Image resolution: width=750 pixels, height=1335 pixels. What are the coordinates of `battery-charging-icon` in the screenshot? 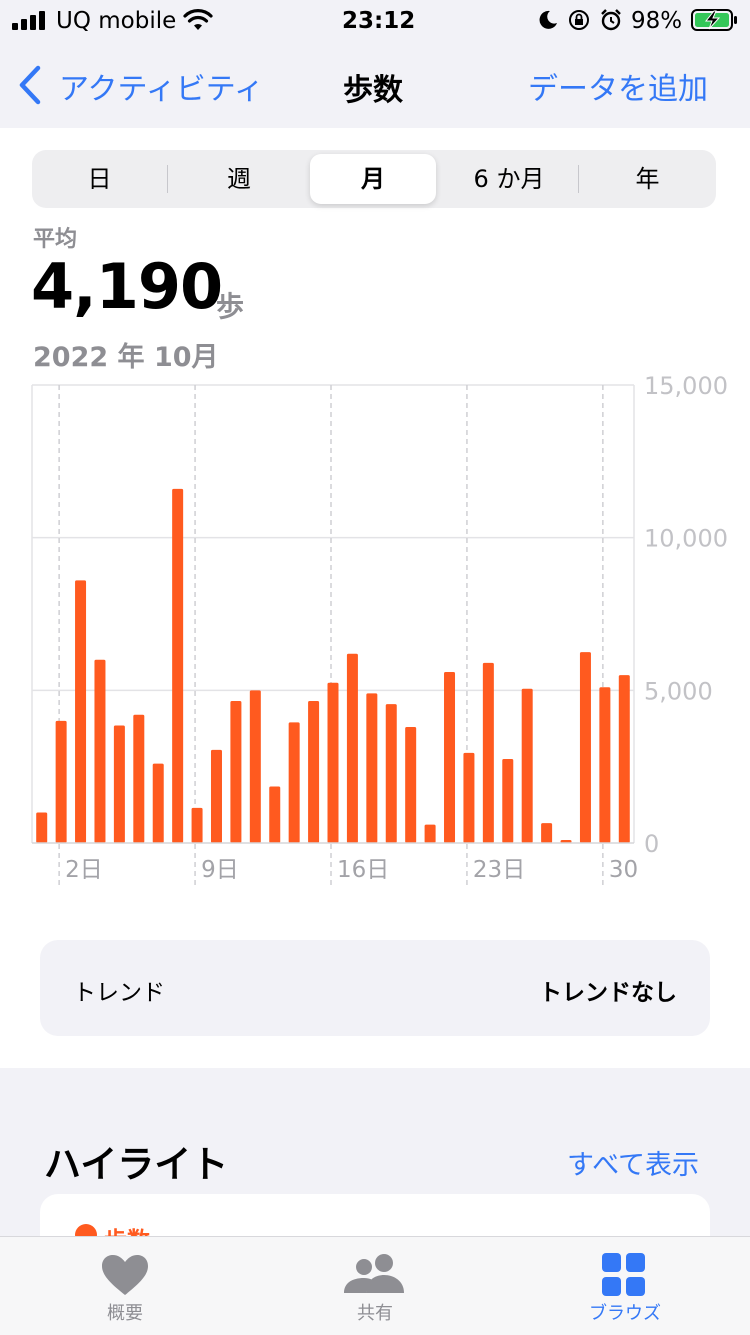 It's located at (715, 20).